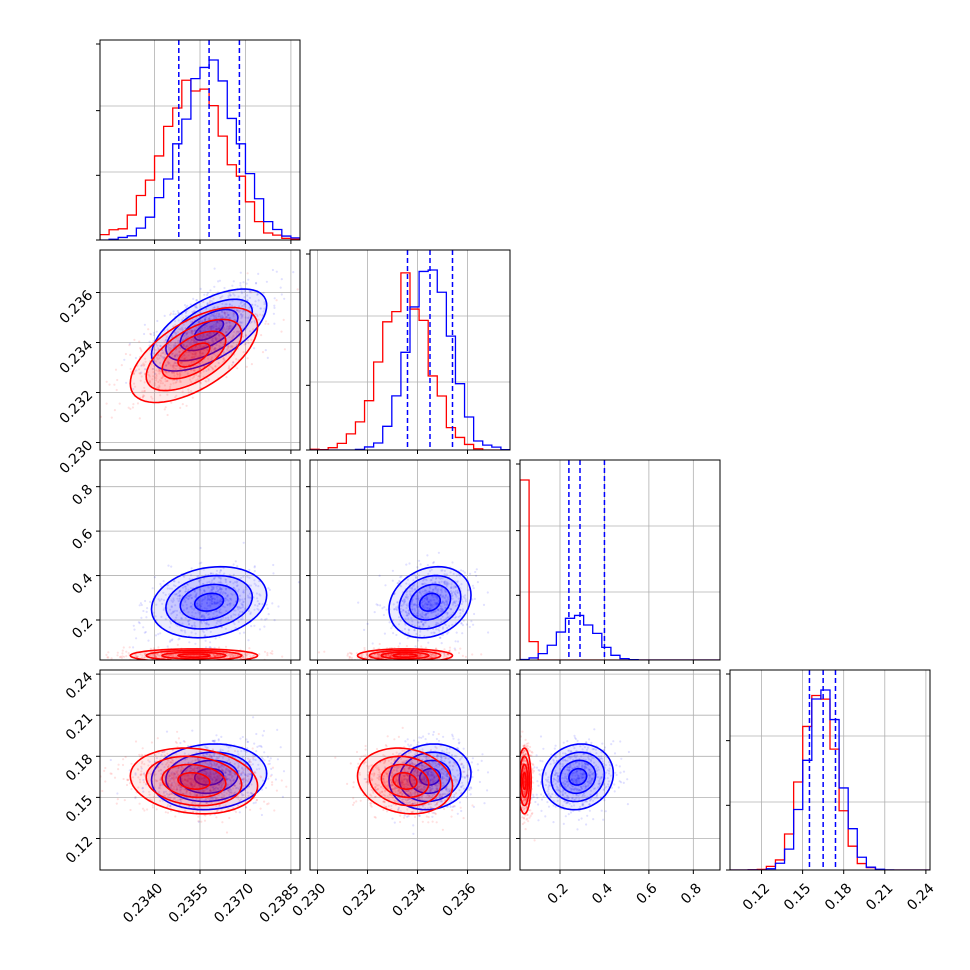  What do you see at coordinates (209, 602) in the screenshot?
I see `contour-line` at bounding box center [209, 602].